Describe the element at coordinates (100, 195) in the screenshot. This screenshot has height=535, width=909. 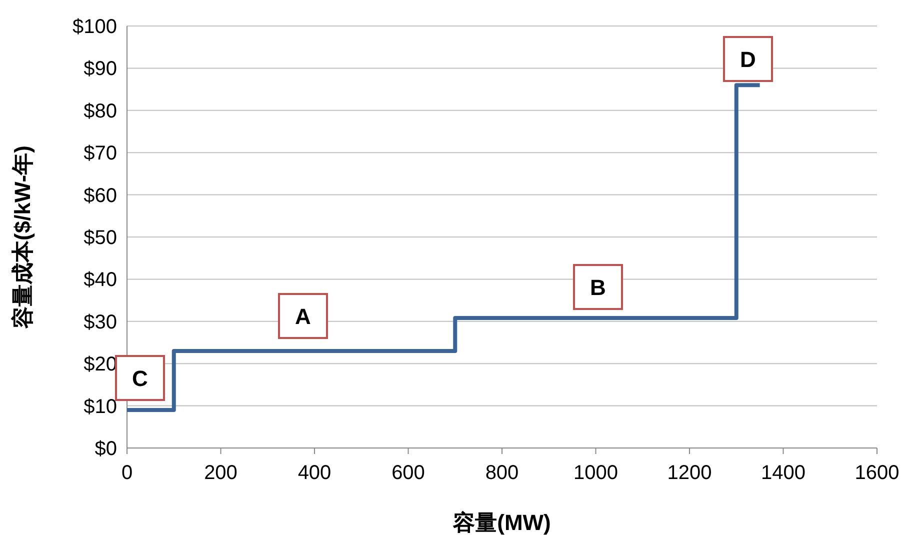
I see `y-tick-label: $60` at that location.